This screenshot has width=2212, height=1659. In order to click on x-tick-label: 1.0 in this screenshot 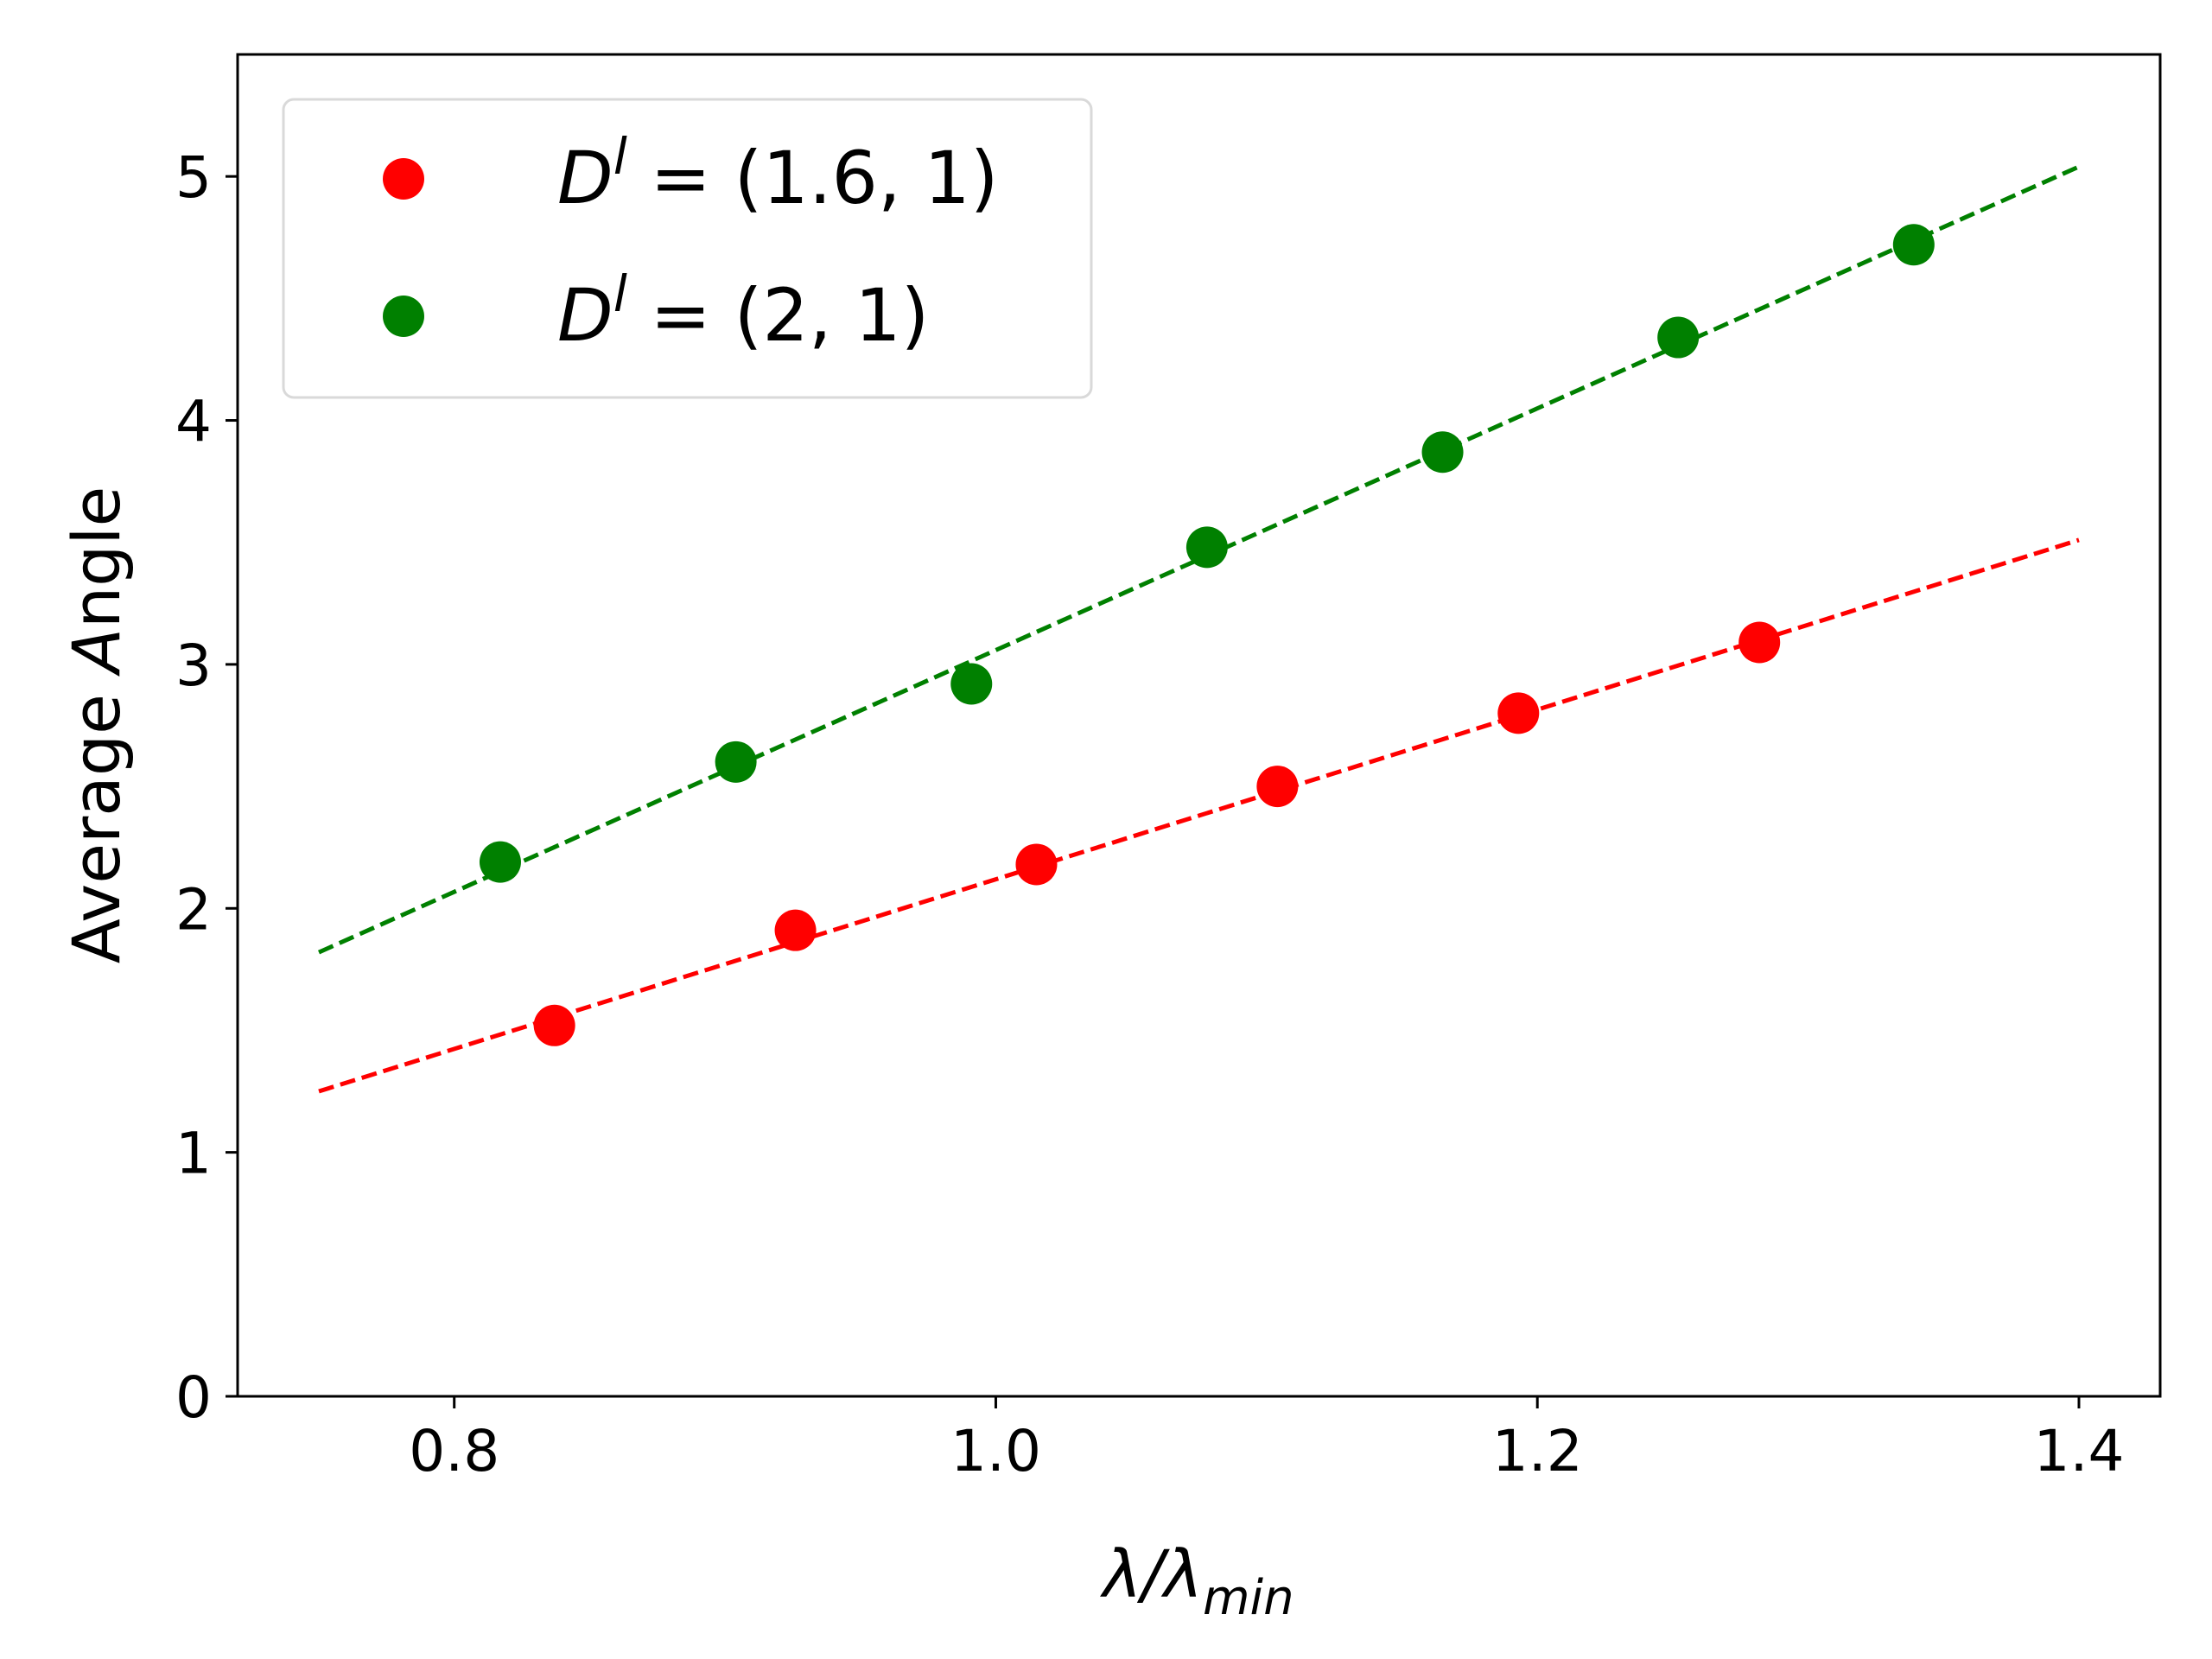, I will do `click(995, 1451)`.